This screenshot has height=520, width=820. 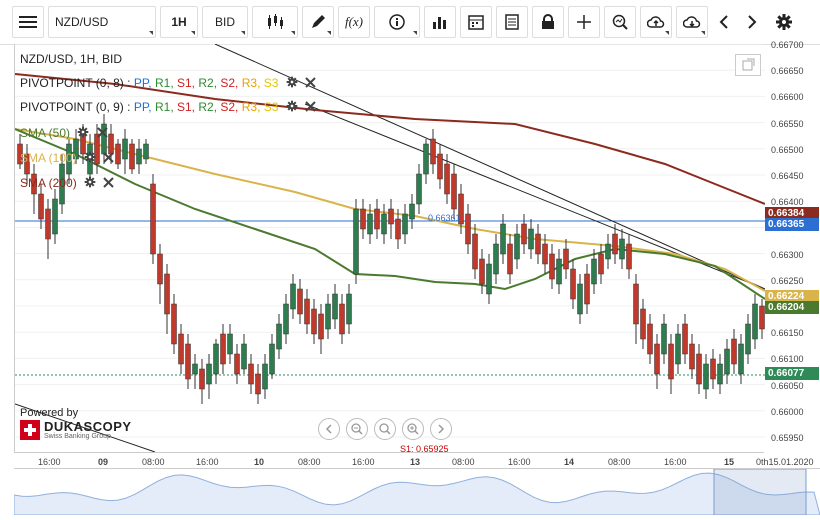 What do you see at coordinates (207, 462) in the screenshot?
I see `time-tick-label: 16:00` at bounding box center [207, 462].